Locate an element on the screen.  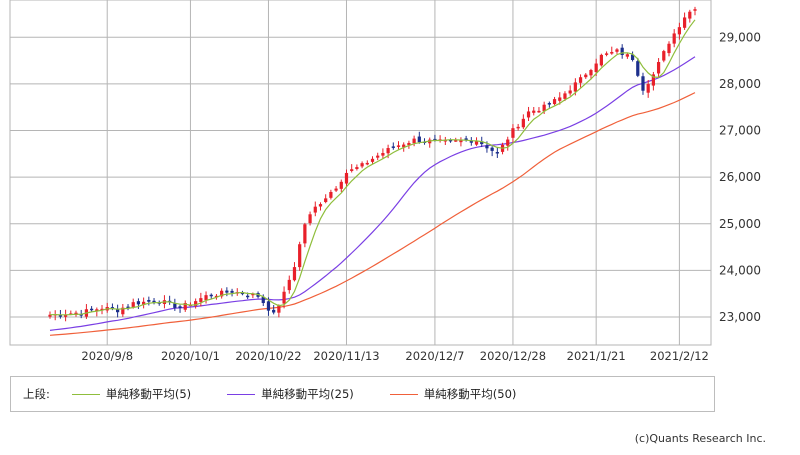
y-tick-label: 24,000 is located at coordinates (740, 270).